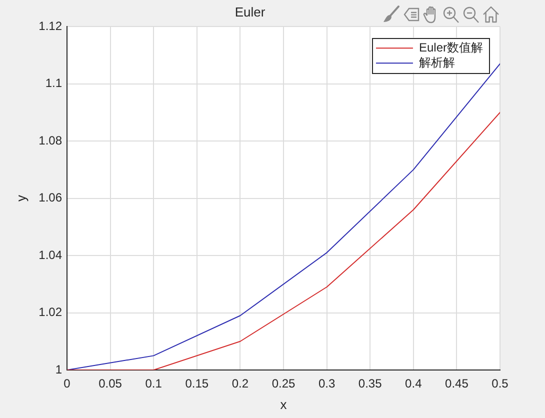 The height and width of the screenshot is (418, 545). What do you see at coordinates (284, 404) in the screenshot?
I see `x-axis-title: x` at bounding box center [284, 404].